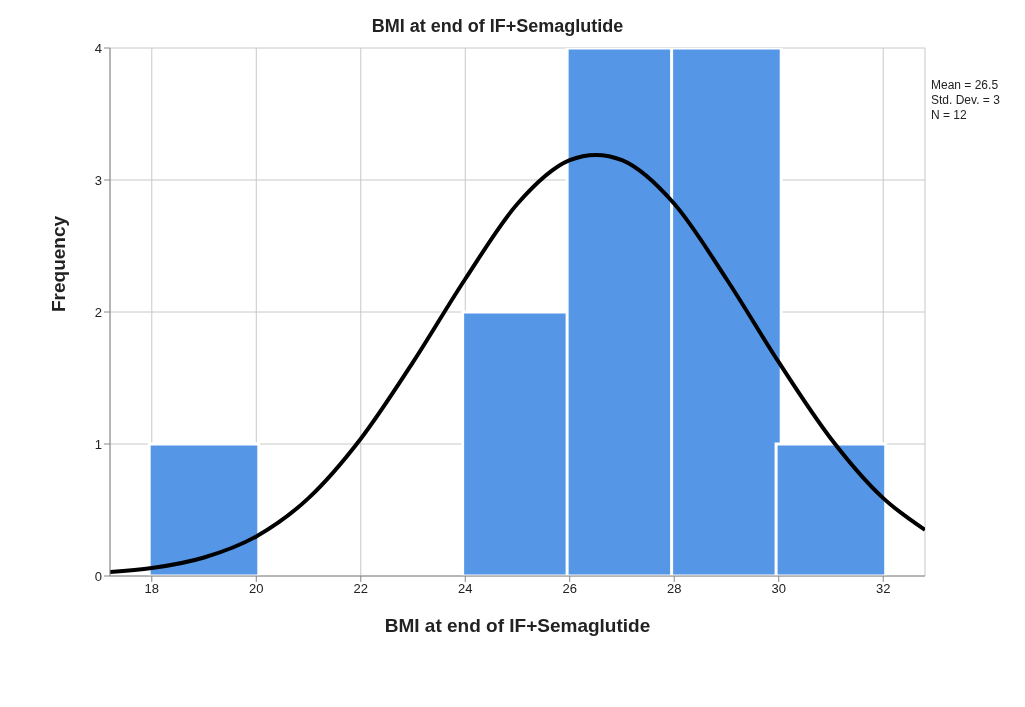 The image size is (1025, 707). What do you see at coordinates (465, 589) in the screenshot?
I see `x-tick-label: 24` at bounding box center [465, 589].